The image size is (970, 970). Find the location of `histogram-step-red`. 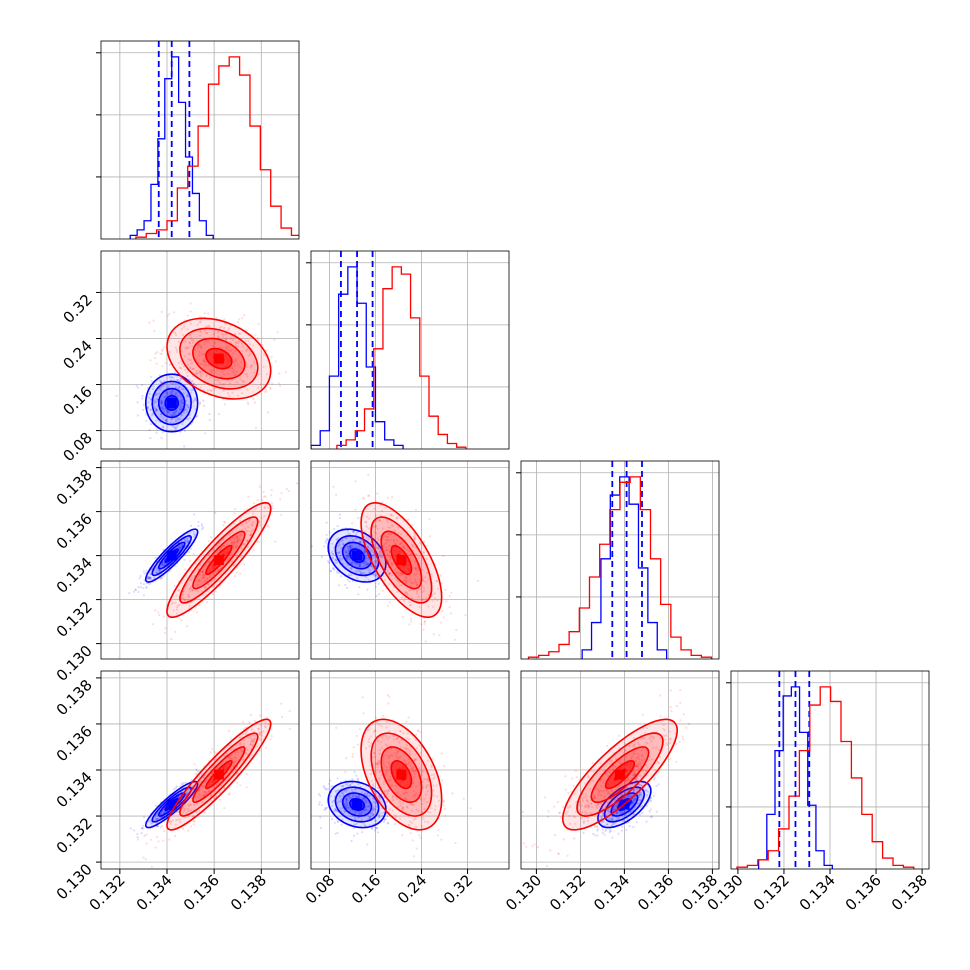

histogram-step-red is located at coordinates (825, 777).